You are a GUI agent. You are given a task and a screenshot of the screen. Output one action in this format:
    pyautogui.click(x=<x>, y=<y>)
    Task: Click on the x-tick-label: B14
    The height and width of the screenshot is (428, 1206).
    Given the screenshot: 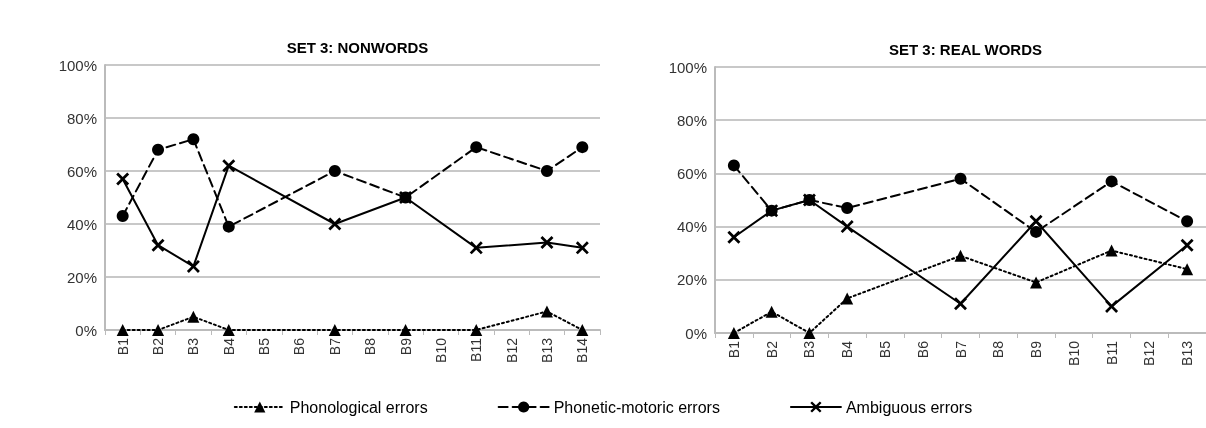 What is the action you would take?
    pyautogui.click(x=582, y=350)
    